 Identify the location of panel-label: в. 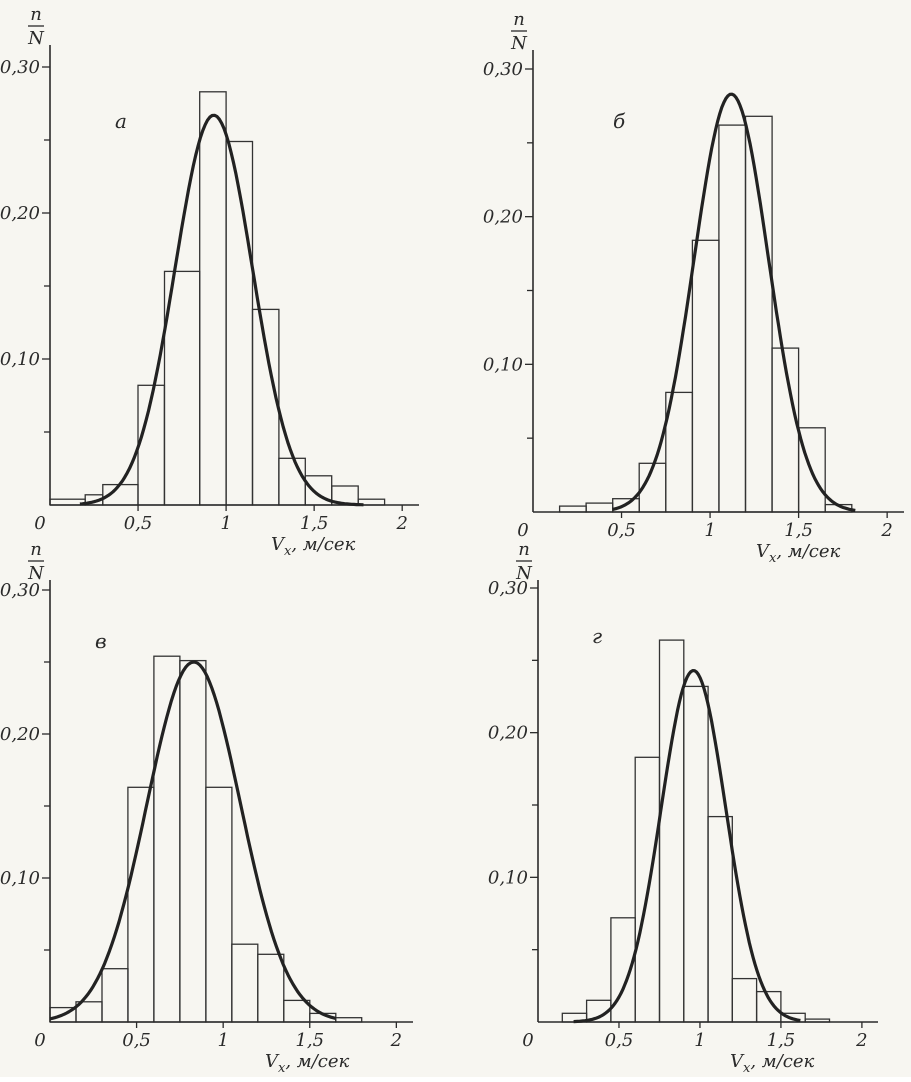
(101, 641).